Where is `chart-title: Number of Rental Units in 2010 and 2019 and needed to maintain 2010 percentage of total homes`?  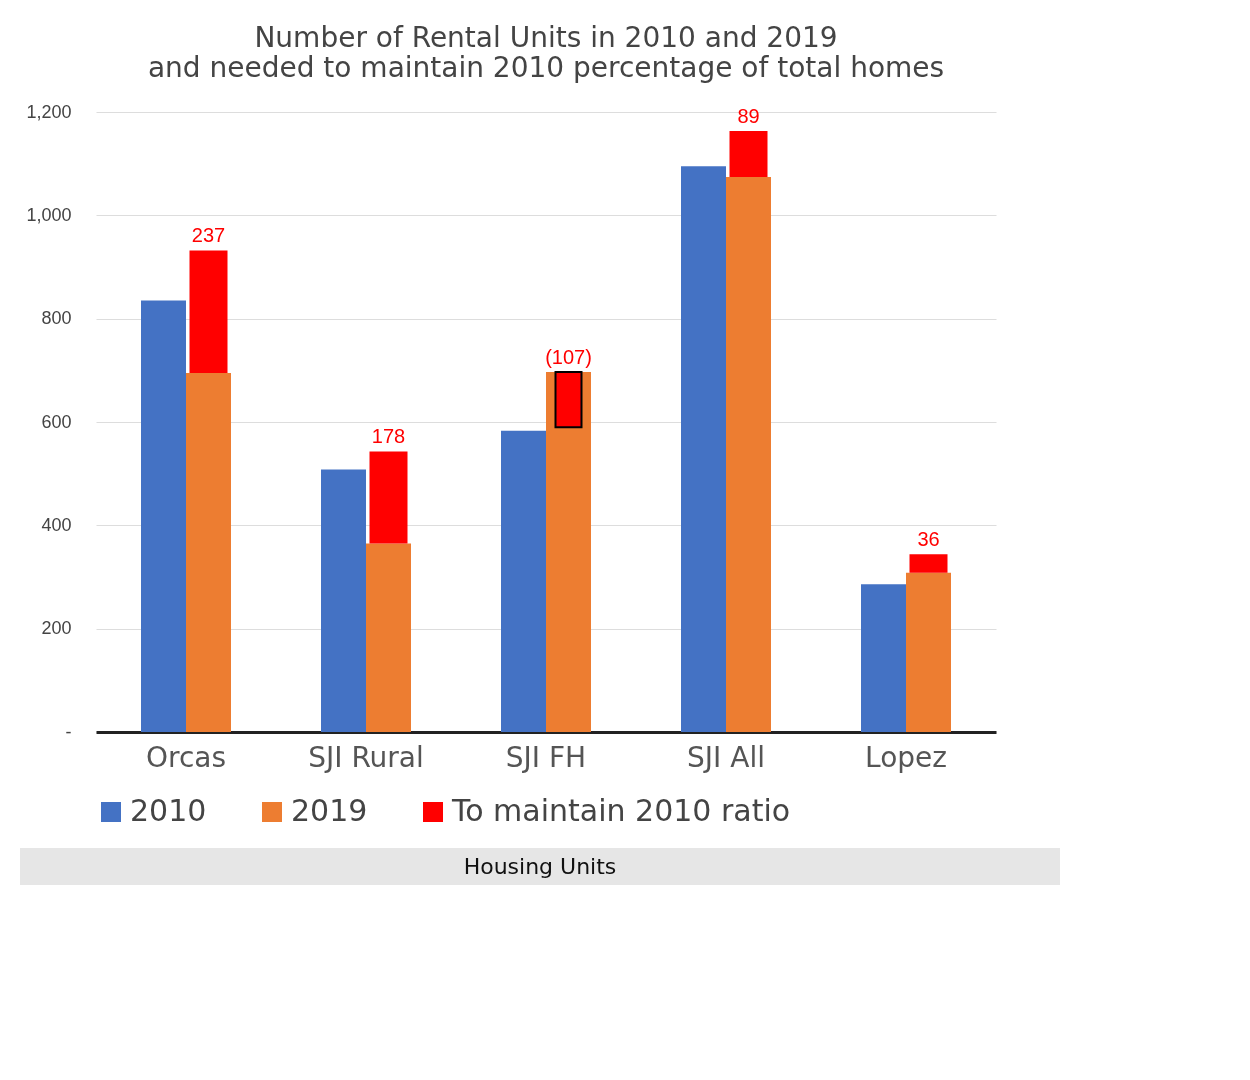 chart-title: Number of Rental Units in 2010 and 2019 and needed to maintain 2010 percentage of total homes is located at coordinates (546, 52).